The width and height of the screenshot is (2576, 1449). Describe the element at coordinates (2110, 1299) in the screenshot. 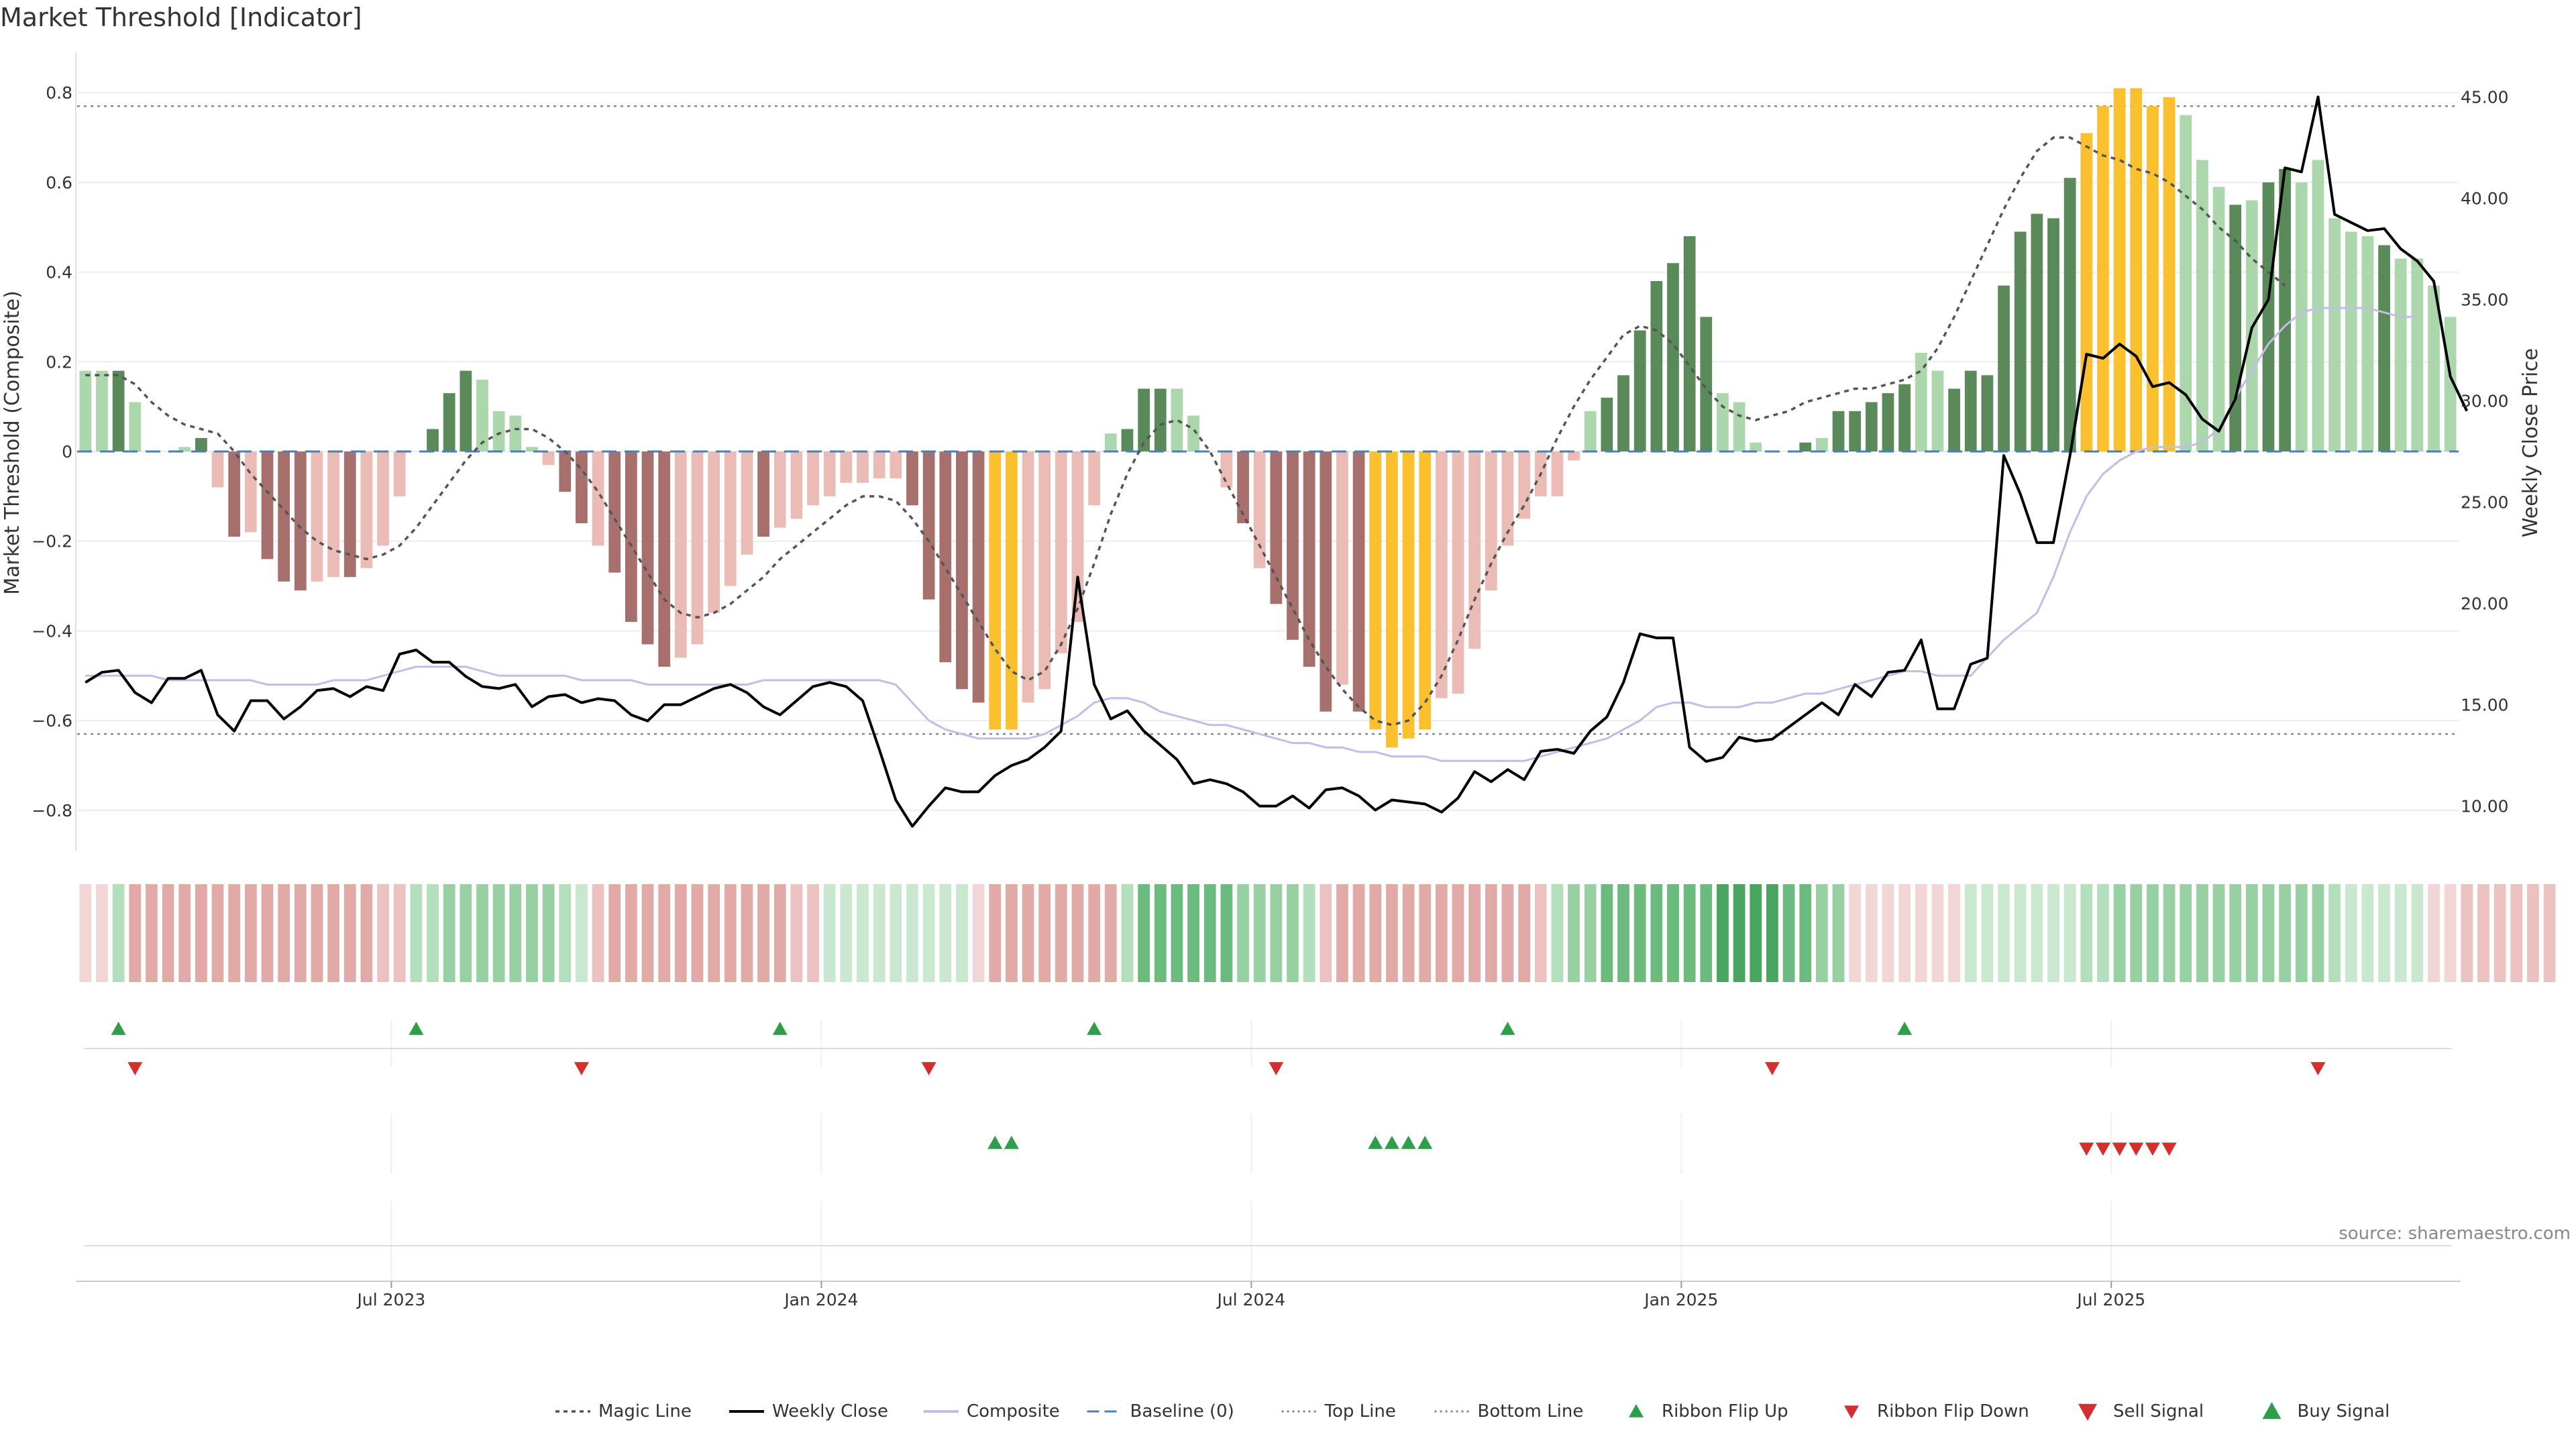

I see `x-tick-label: Jul 2025` at that location.